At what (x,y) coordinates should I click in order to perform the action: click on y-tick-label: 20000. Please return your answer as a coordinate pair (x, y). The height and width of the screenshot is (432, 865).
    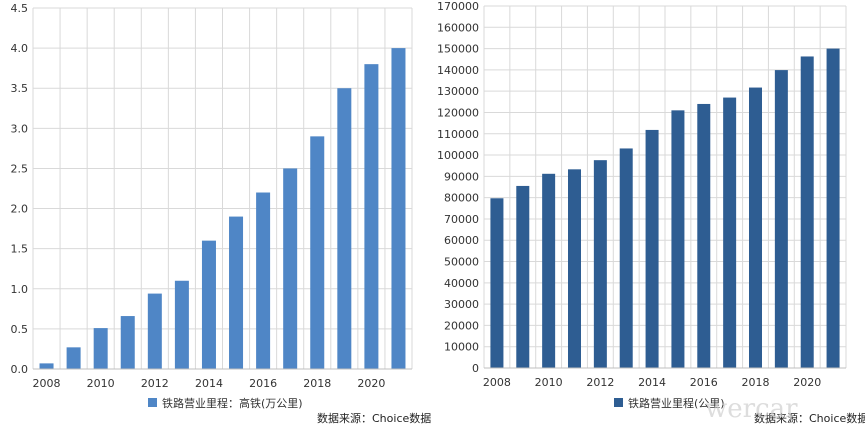
    Looking at the image, I should click on (461, 325).